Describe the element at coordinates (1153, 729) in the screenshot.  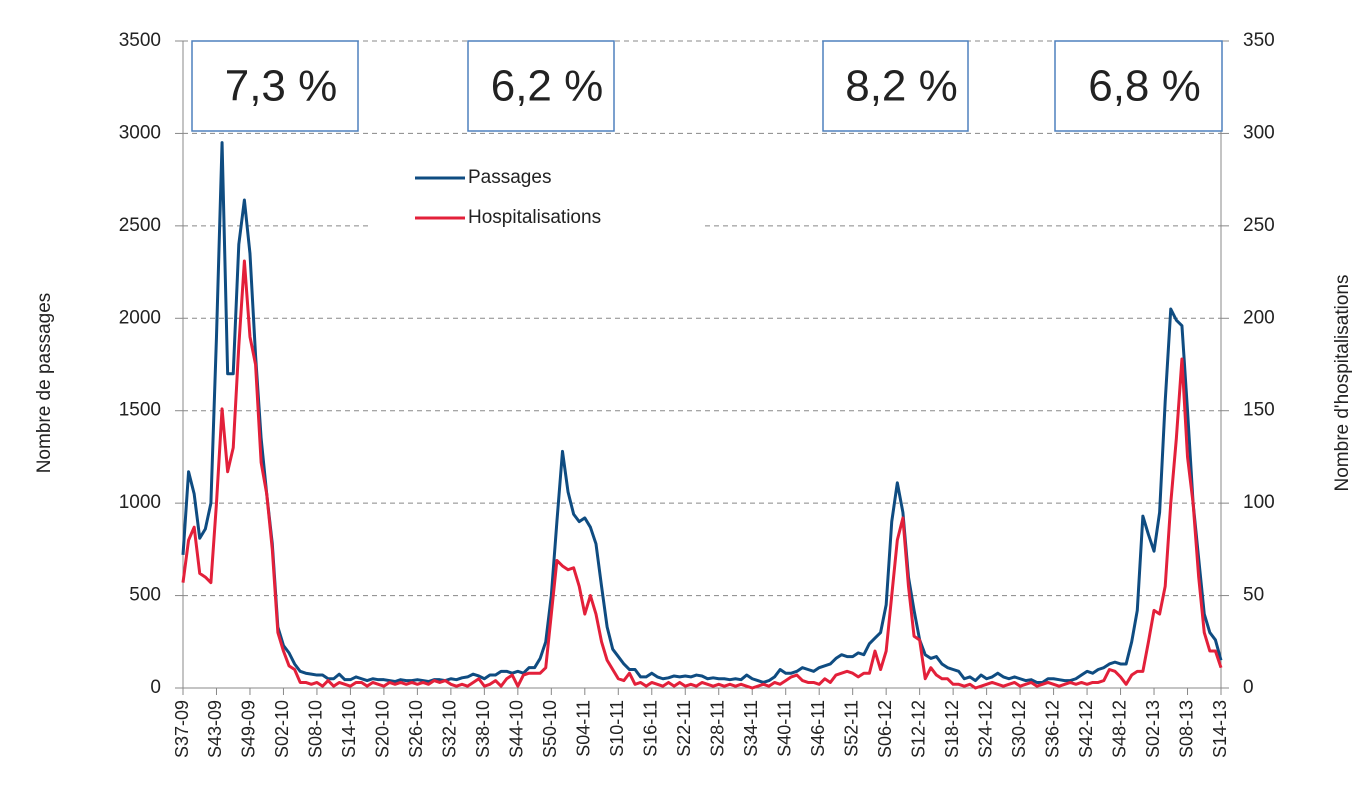
I see `x-tick-label: S02-13` at that location.